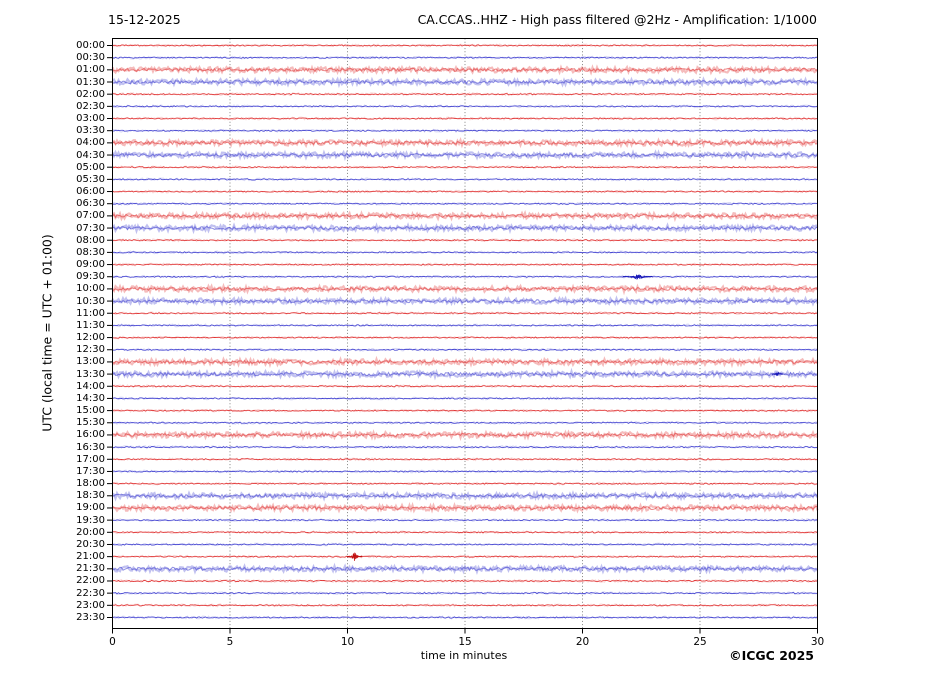  What do you see at coordinates (90, 605) in the screenshot?
I see `y-tick-label: 23:00` at bounding box center [90, 605].